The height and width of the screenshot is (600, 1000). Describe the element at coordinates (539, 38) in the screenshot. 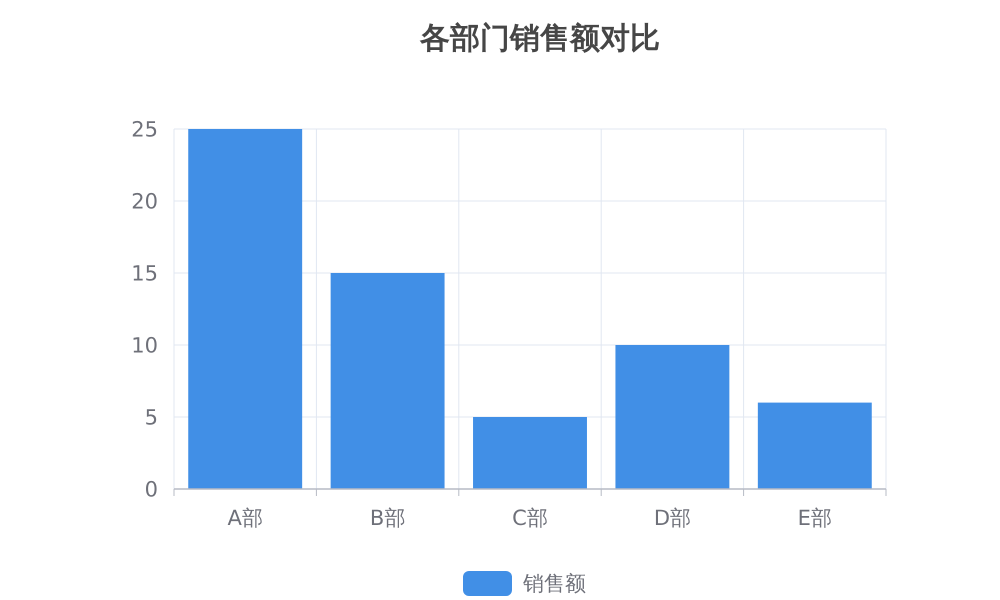

I see `chart-title: 各部门销售额对比` at that location.